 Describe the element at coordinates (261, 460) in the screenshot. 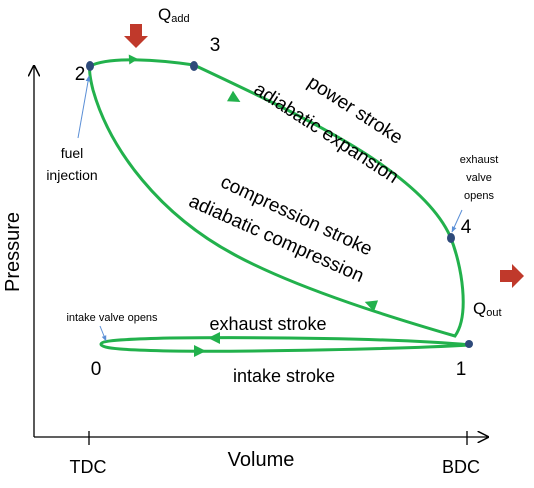

I see `x-axis-label: Volume` at that location.